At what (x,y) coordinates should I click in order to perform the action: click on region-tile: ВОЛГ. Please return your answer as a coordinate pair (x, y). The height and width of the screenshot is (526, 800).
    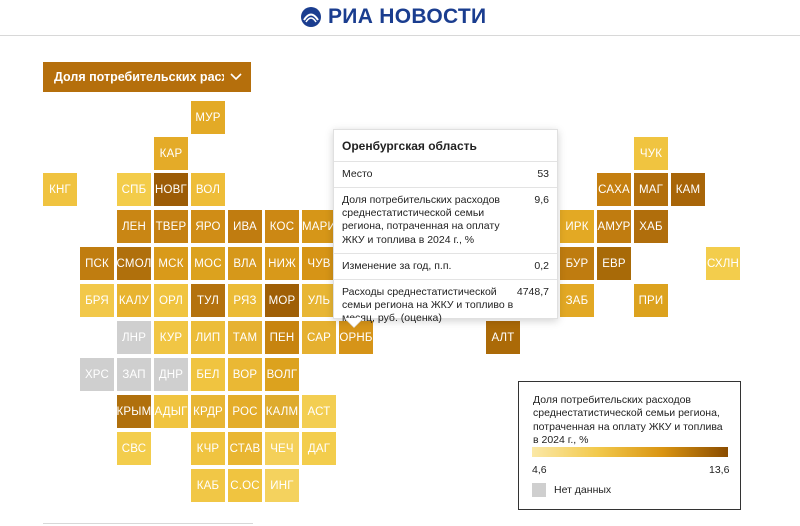
    Looking at the image, I should click on (282, 374).